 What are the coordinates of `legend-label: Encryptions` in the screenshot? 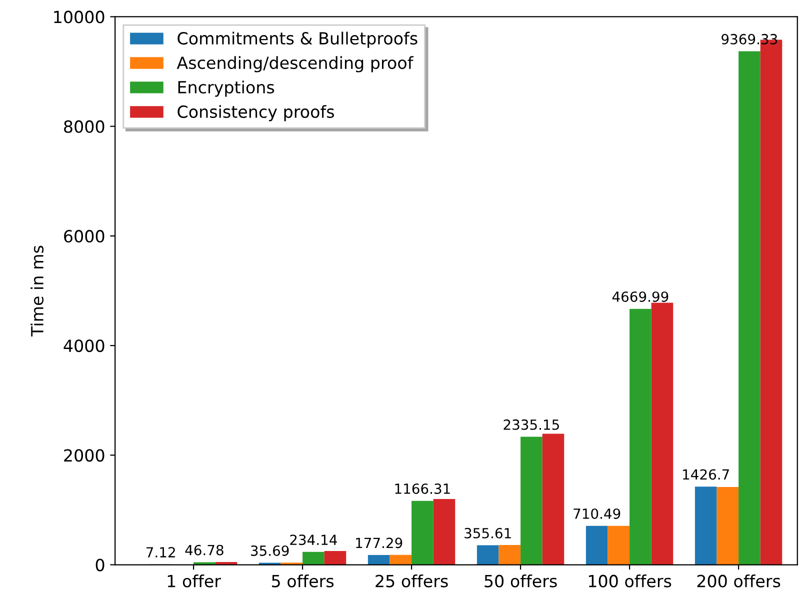 It's located at (226, 88).